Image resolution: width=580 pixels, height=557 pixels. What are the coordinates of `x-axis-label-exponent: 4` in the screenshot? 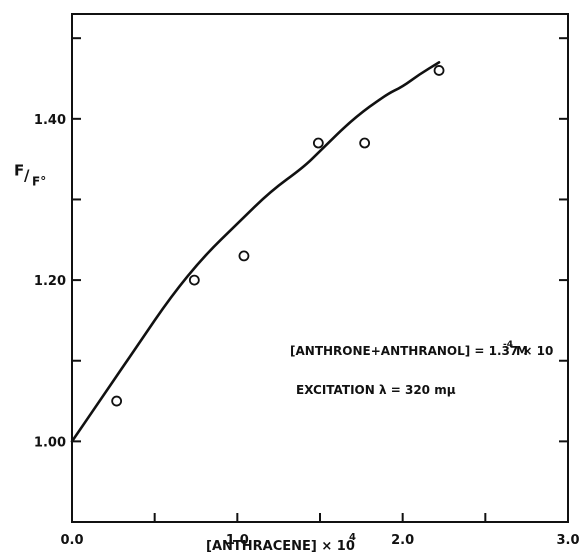 It's located at (352, 537).